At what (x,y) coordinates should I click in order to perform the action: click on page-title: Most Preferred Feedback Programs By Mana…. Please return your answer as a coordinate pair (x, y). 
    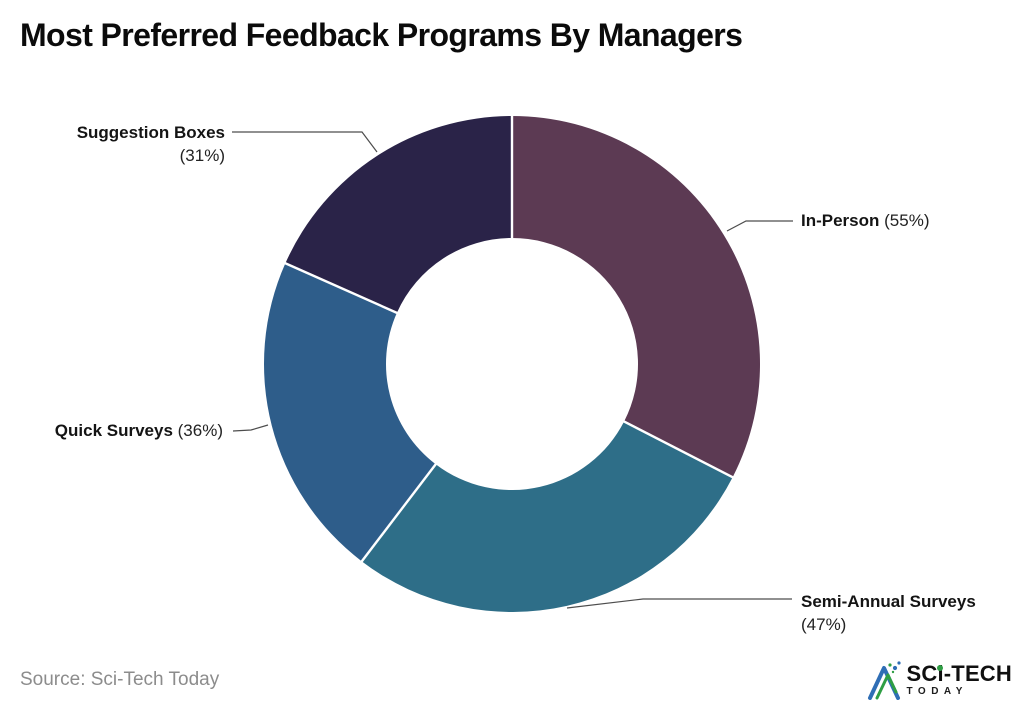
    Looking at the image, I should click on (381, 35).